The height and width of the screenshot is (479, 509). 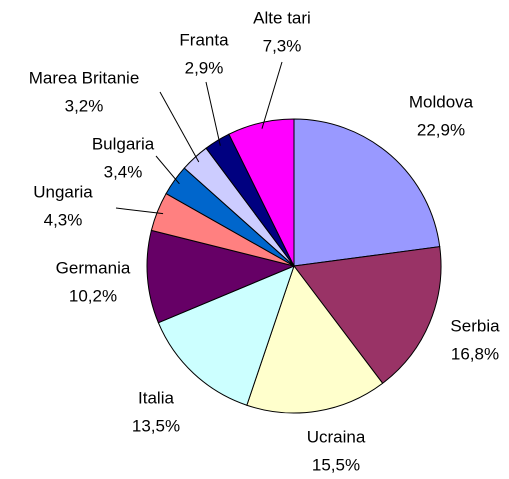 I want to click on slice-label: Italia, so click(x=156, y=397).